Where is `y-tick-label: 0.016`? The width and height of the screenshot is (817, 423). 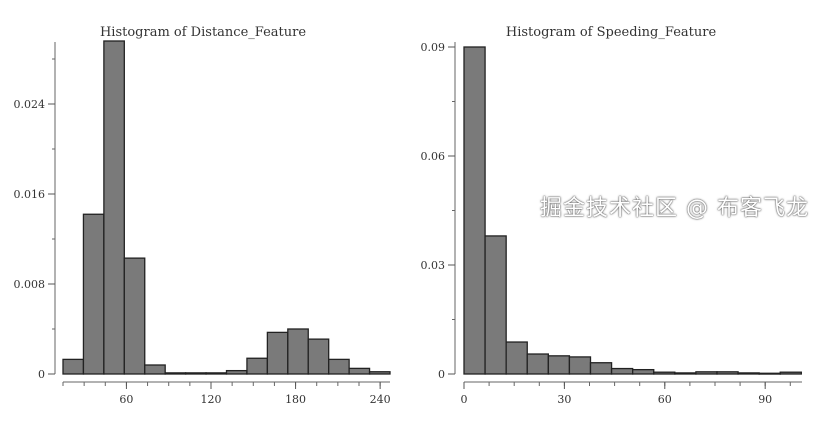
y-tick-label: 0.016 is located at coordinates (30, 194).